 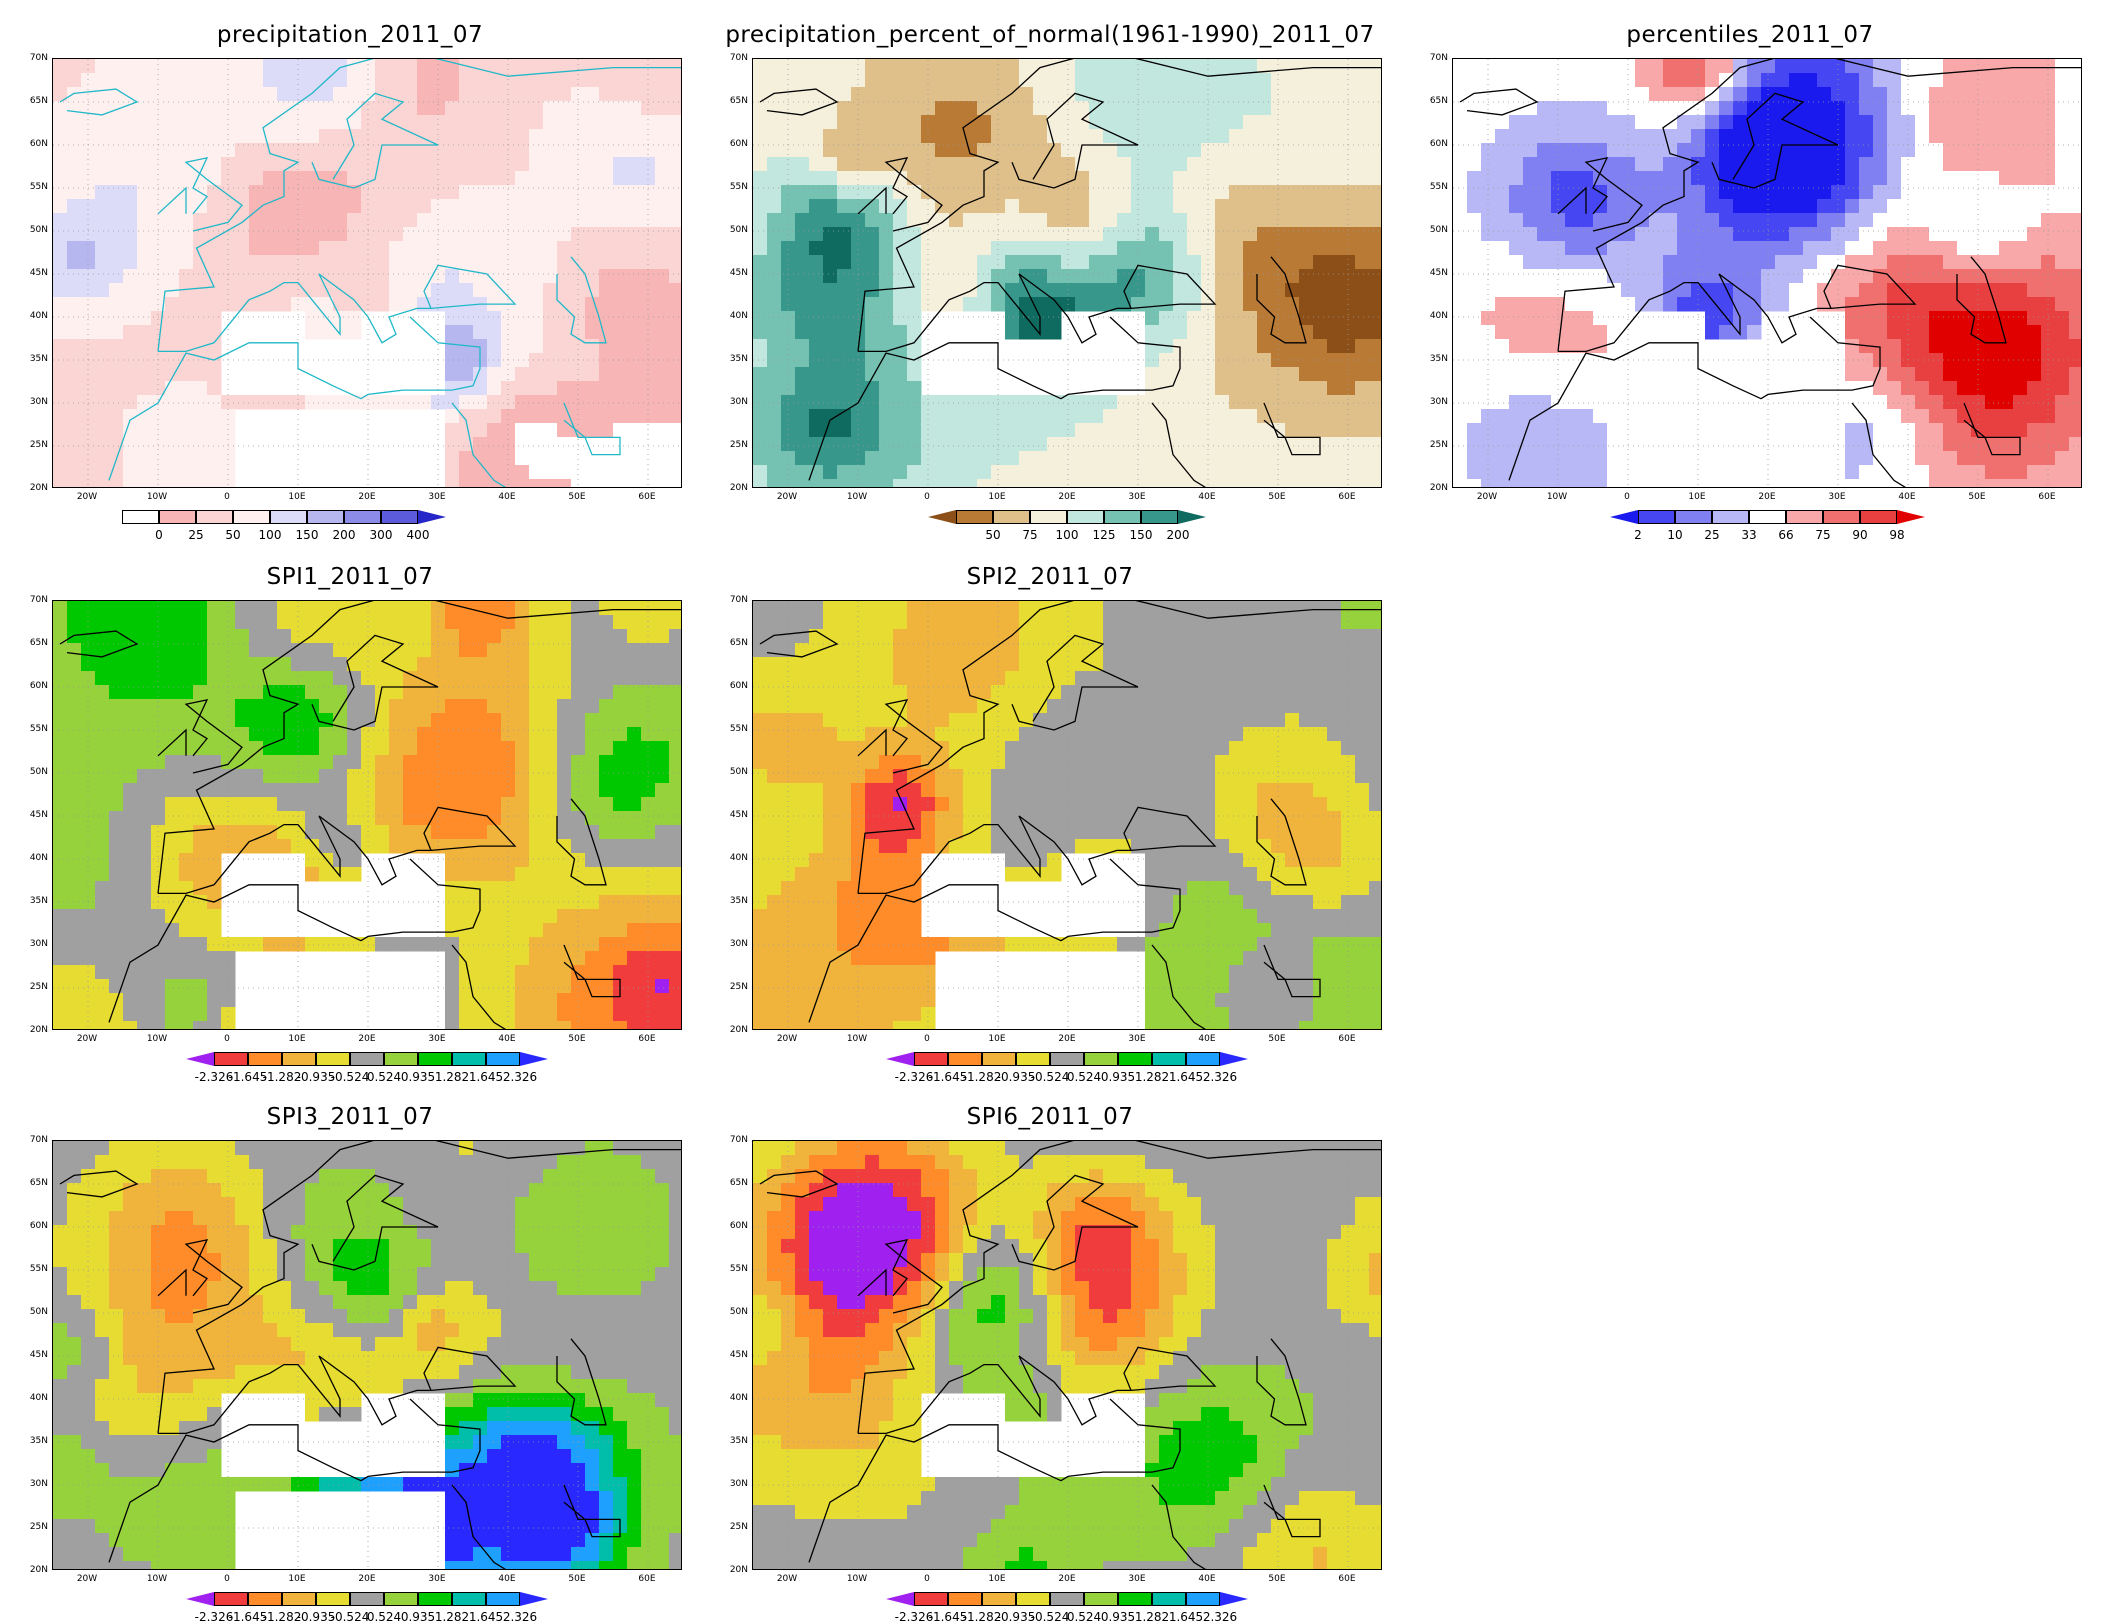 What do you see at coordinates (1674, 535) in the screenshot?
I see `colorbar-label: 10` at bounding box center [1674, 535].